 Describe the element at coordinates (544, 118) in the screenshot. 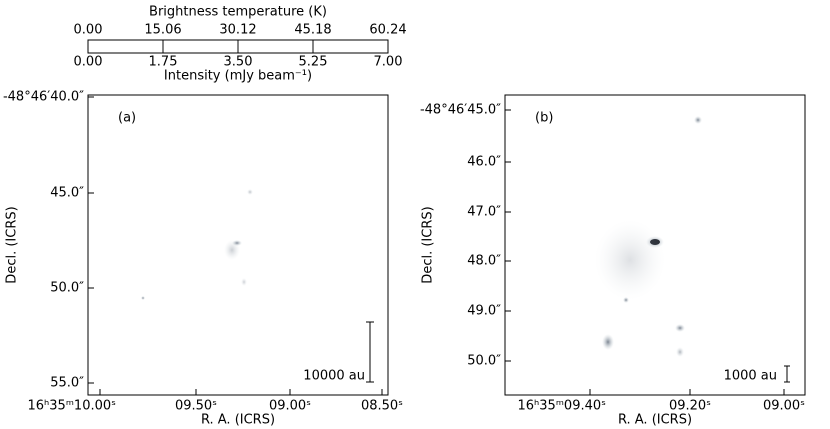

I see `panel-label: (b)` at that location.